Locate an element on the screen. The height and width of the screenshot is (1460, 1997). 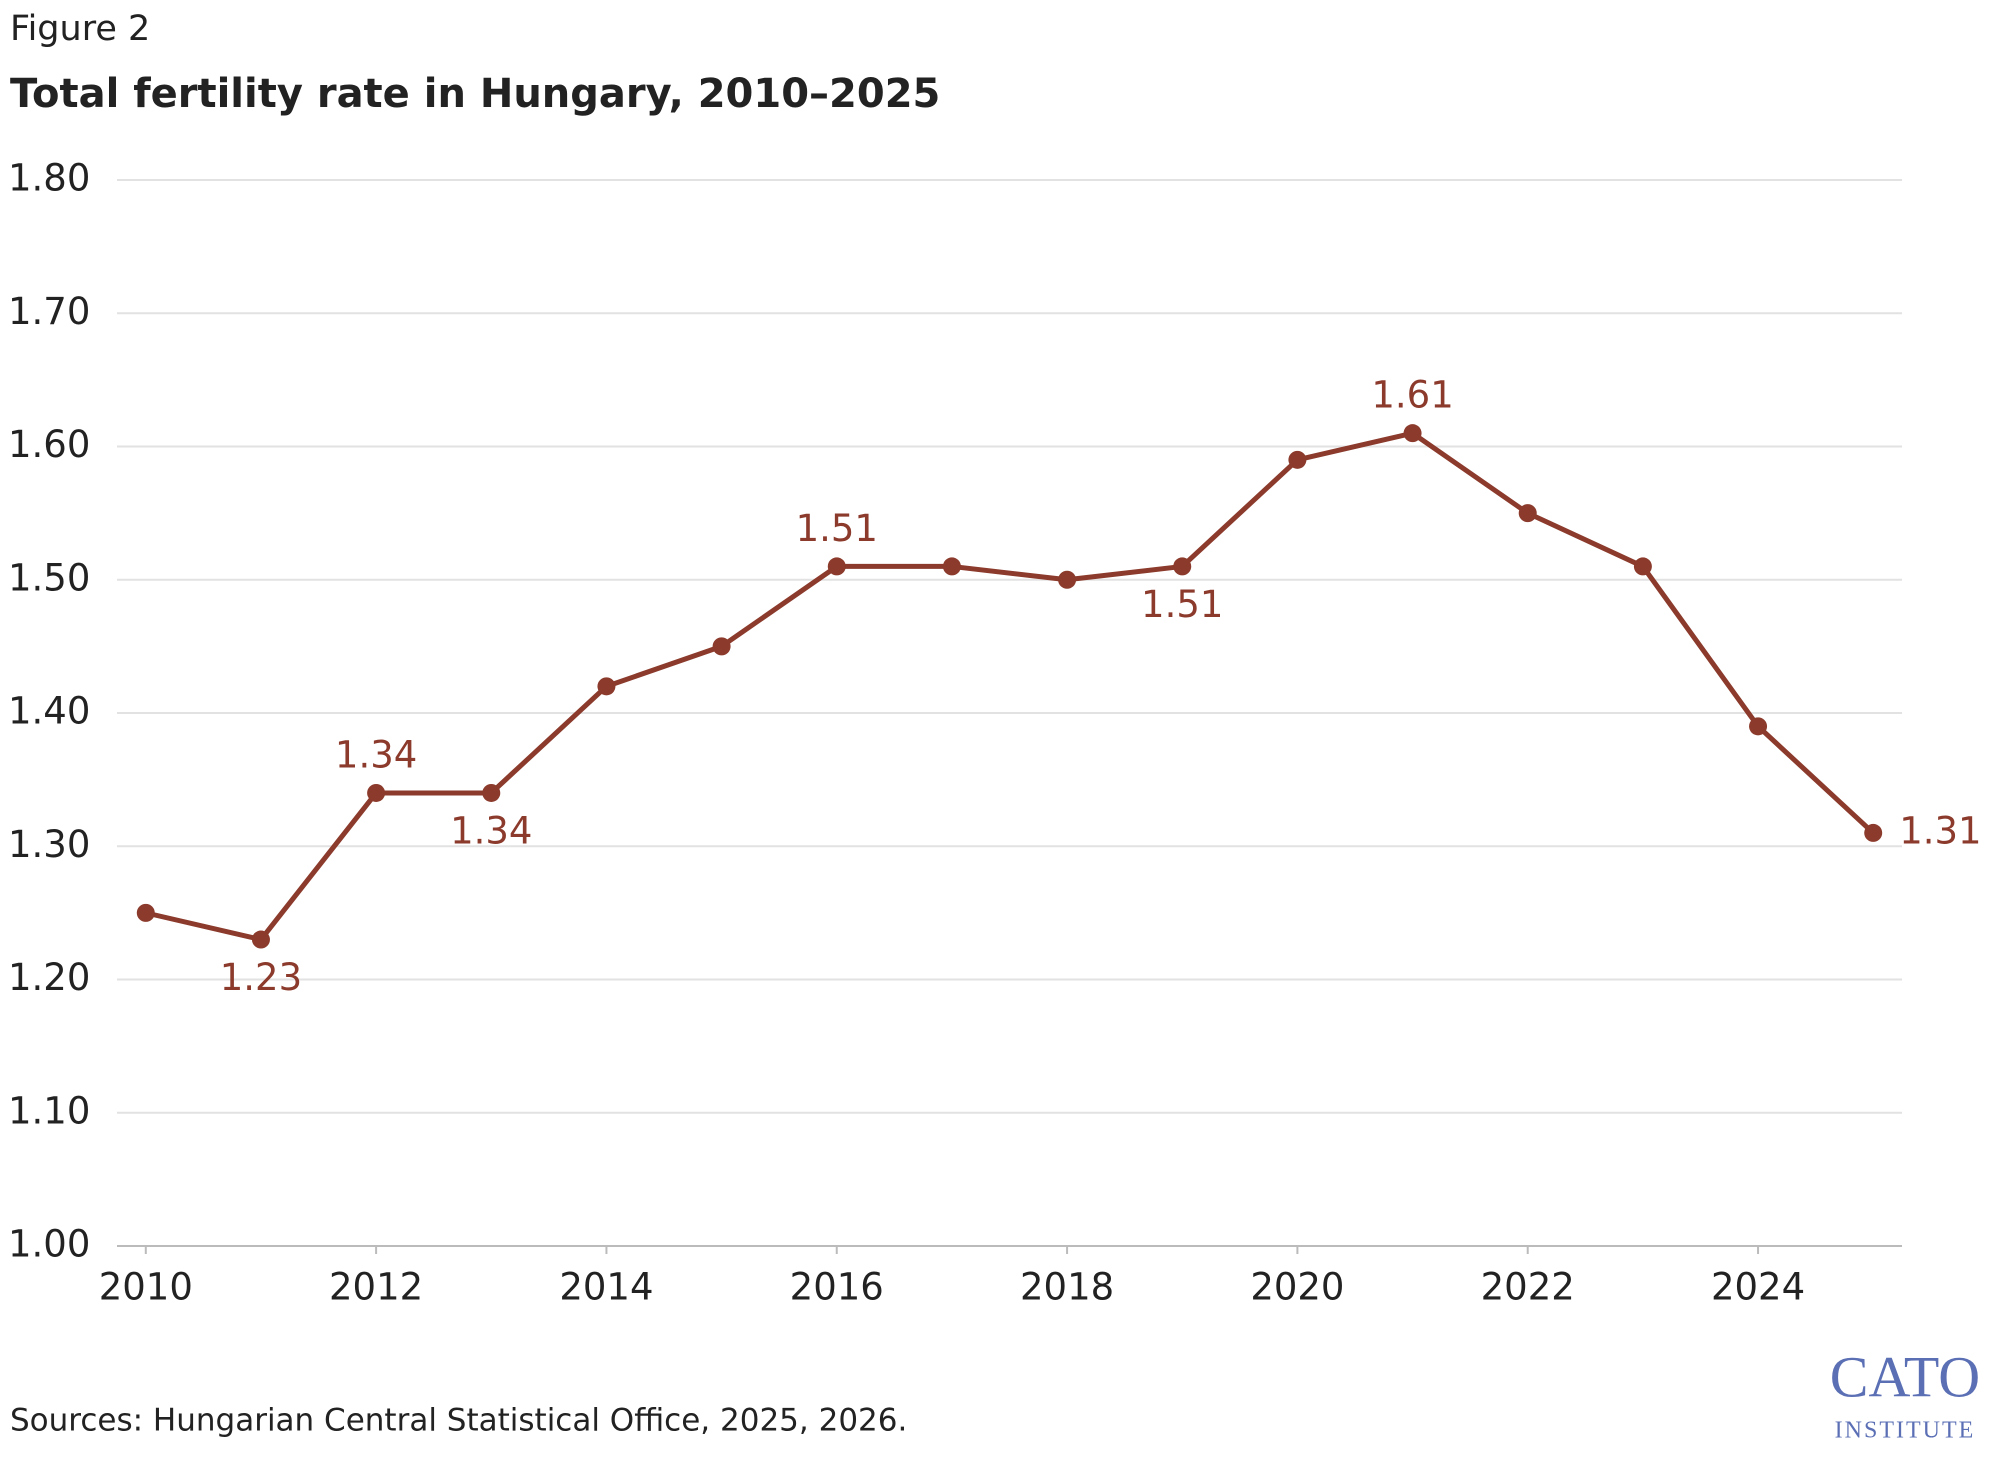
figure-label: Figure 2 is located at coordinates (80, 29).